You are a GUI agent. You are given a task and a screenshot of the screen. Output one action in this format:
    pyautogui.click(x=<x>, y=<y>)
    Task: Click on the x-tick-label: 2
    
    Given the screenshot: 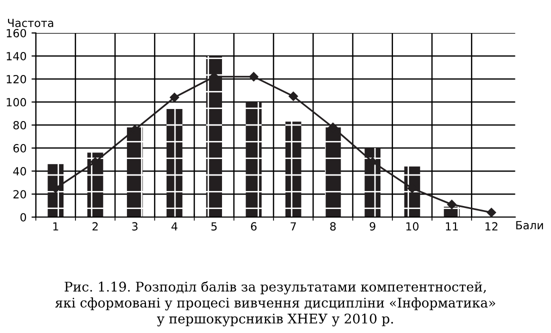 What is the action you would take?
    pyautogui.click(x=95, y=226)
    